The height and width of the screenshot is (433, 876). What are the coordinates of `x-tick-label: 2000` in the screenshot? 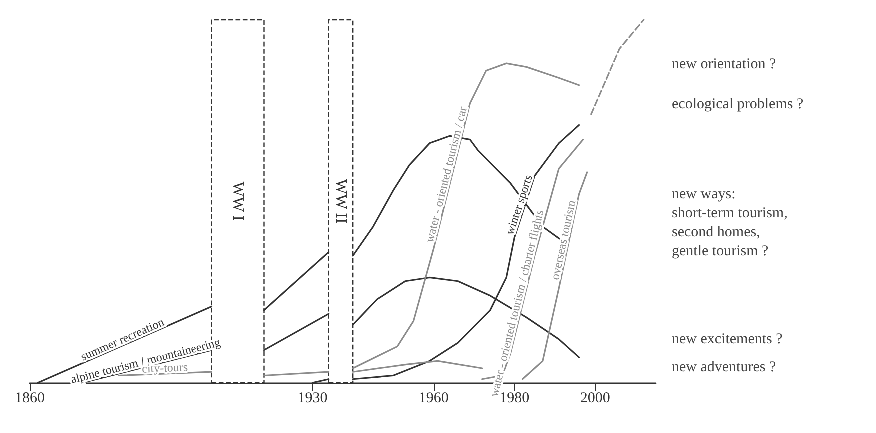 It's located at (595, 398).